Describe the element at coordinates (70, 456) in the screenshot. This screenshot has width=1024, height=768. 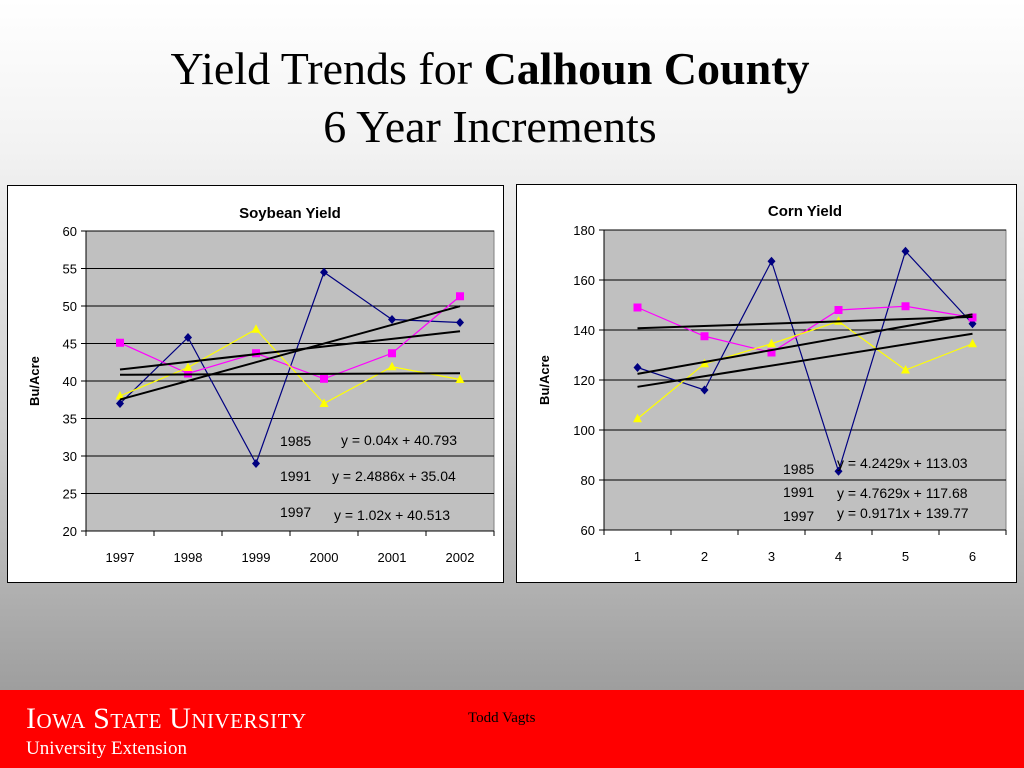
I see `y-tick-label: 30` at that location.